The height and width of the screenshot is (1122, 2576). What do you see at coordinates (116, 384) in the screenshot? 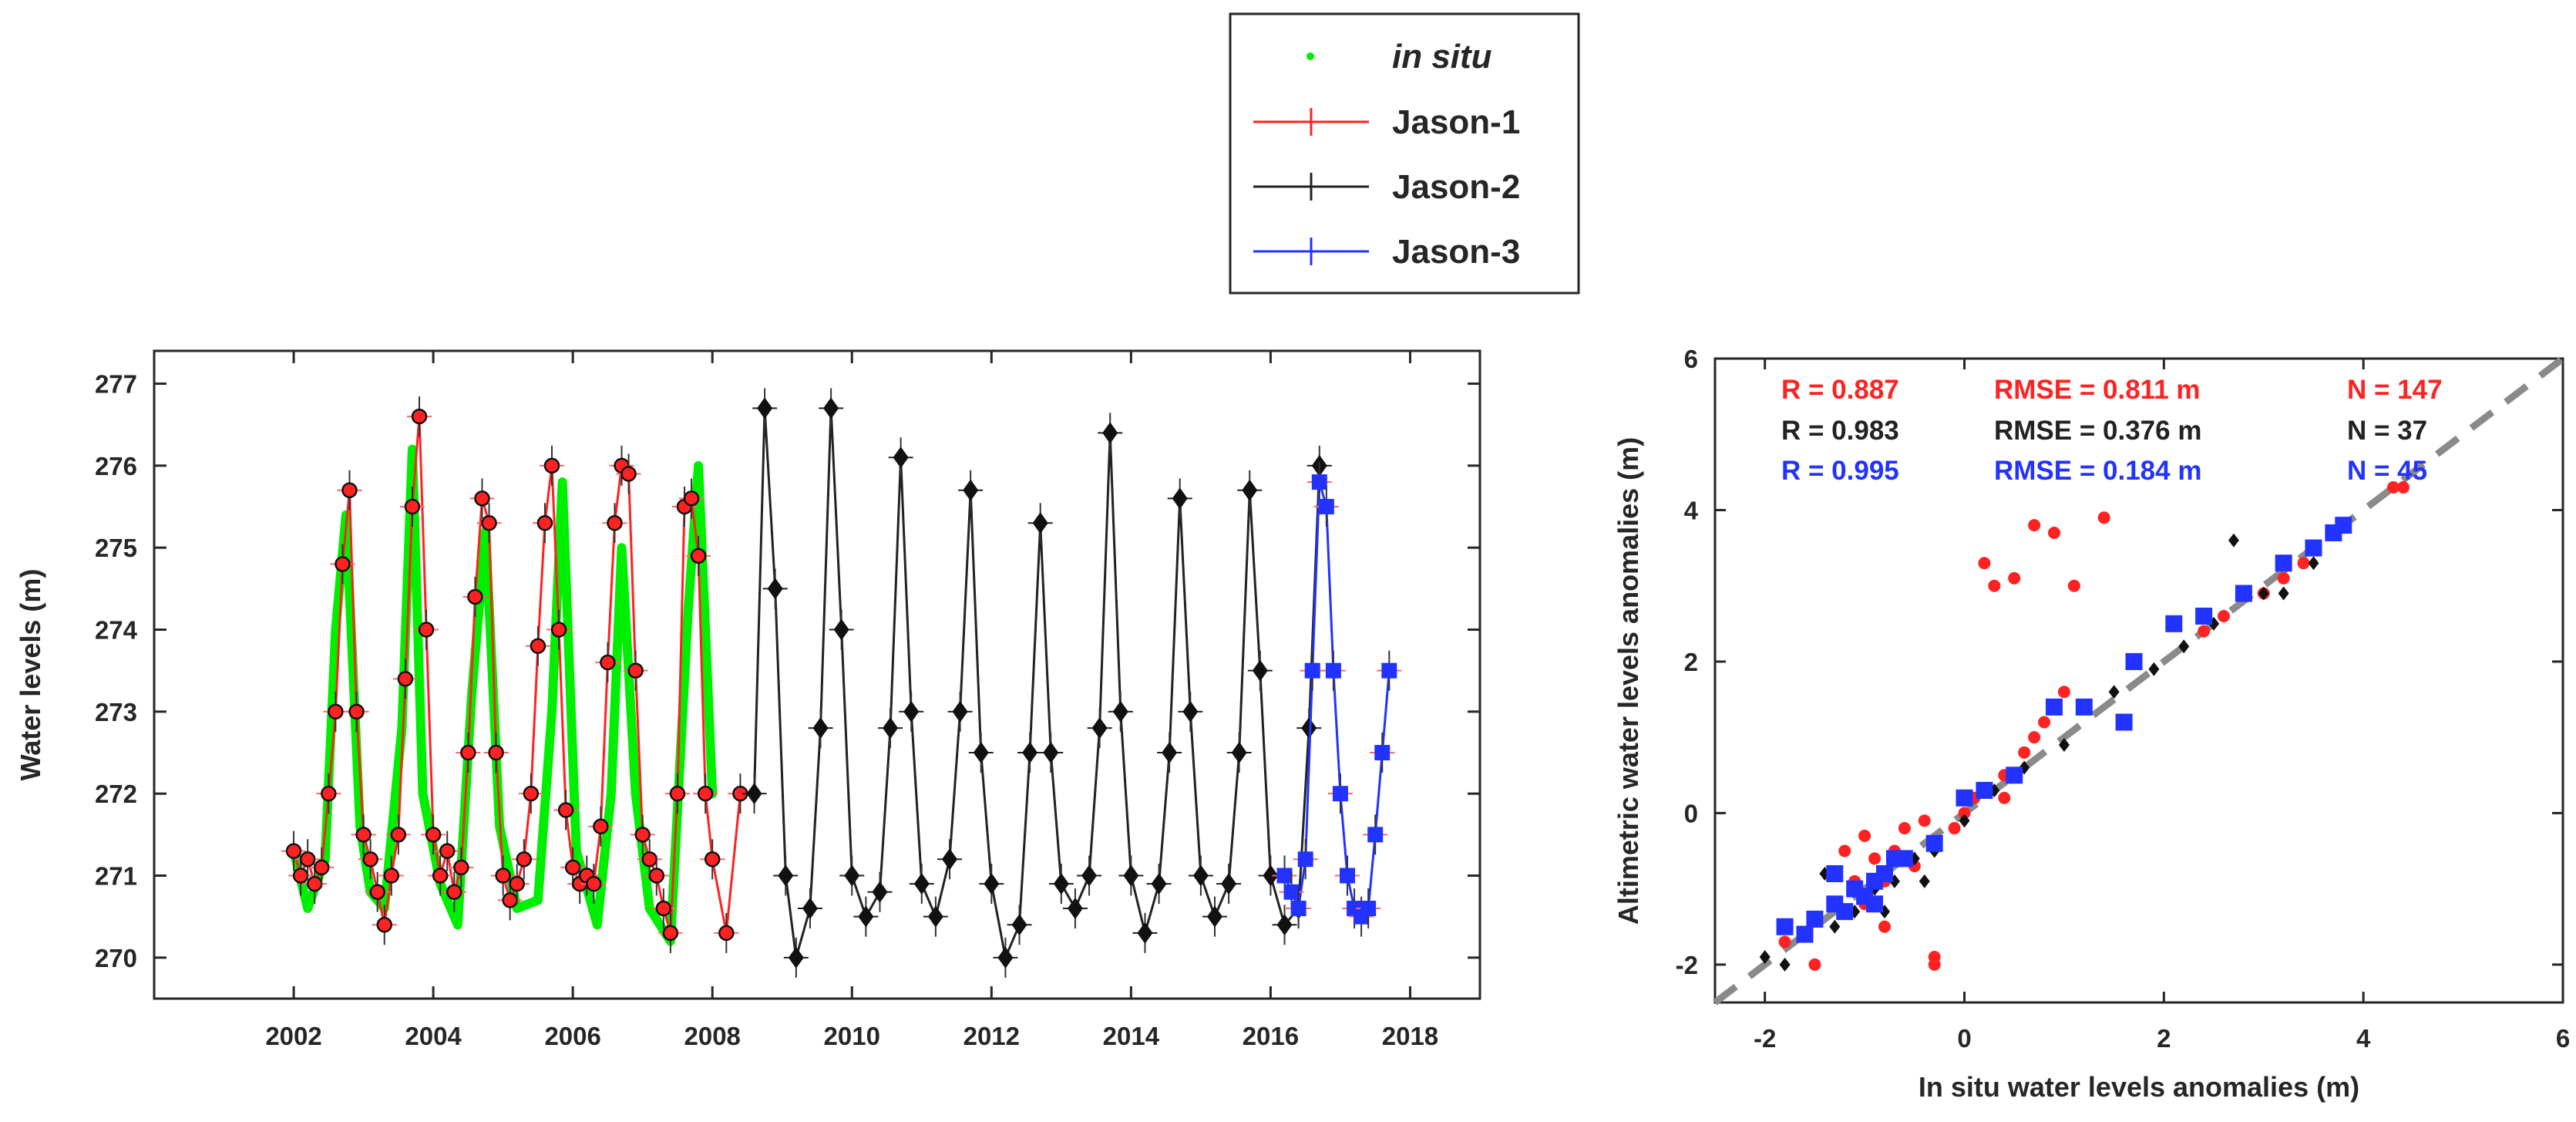
I see `y-tick-label: 277` at bounding box center [116, 384].